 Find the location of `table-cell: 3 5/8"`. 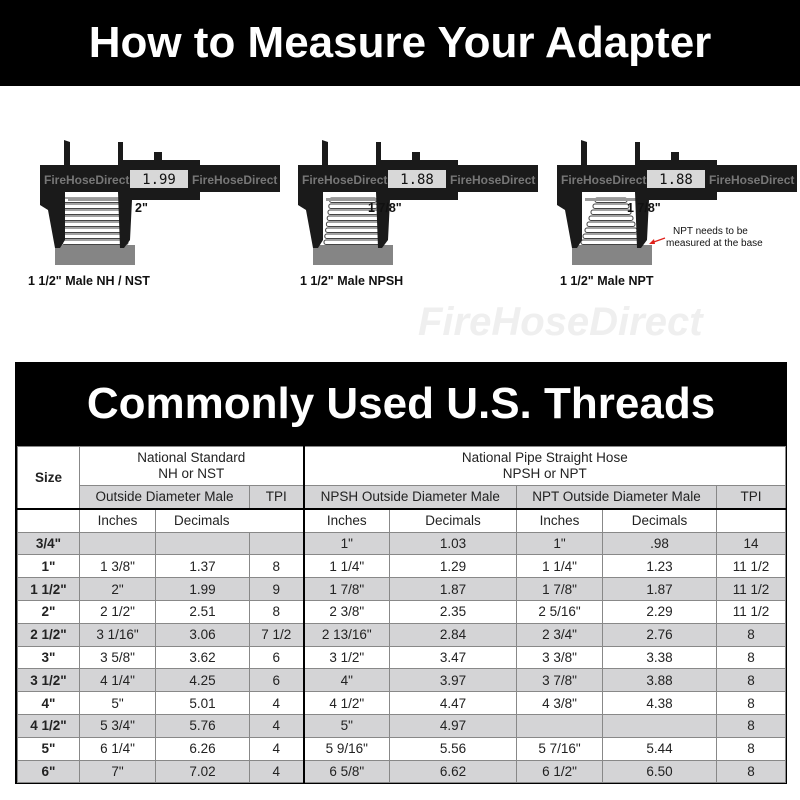

table-cell: 3 5/8" is located at coordinates (117, 657).